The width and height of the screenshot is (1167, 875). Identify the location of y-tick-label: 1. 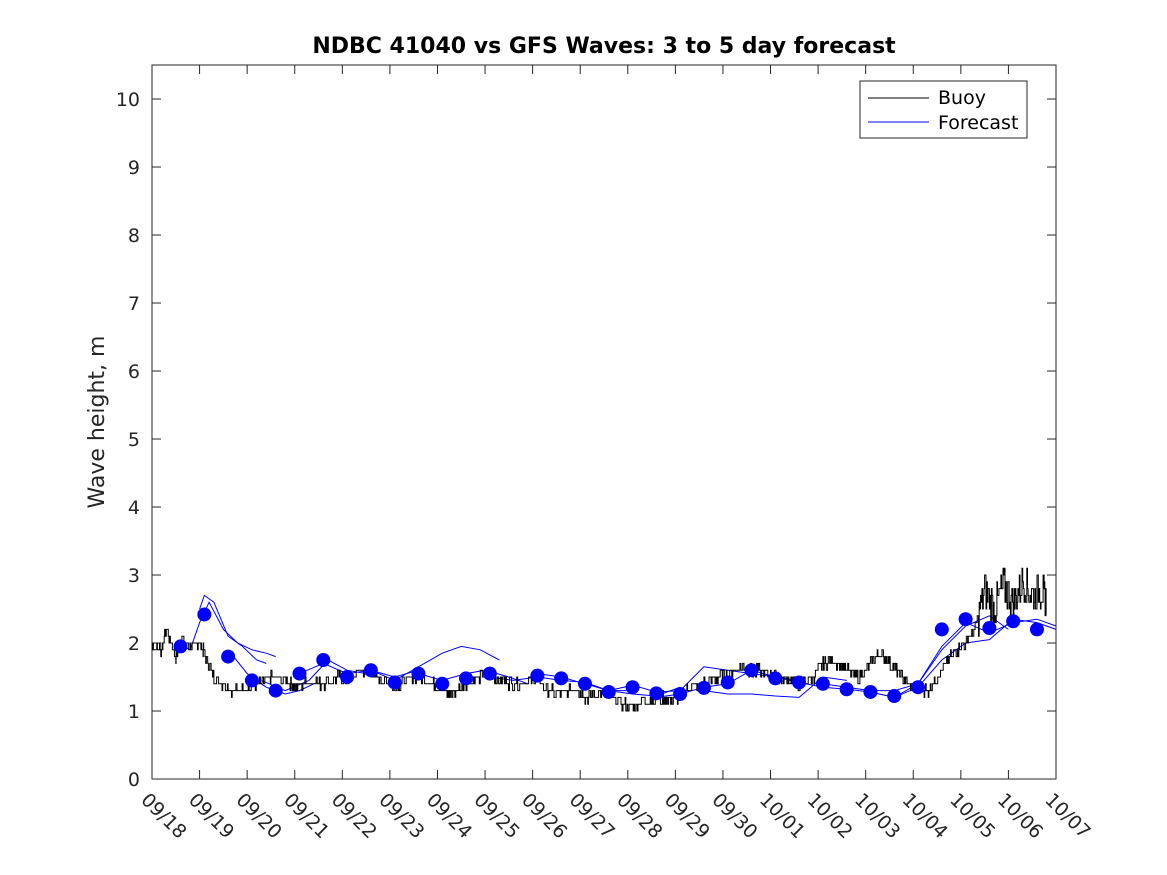
(134, 712).